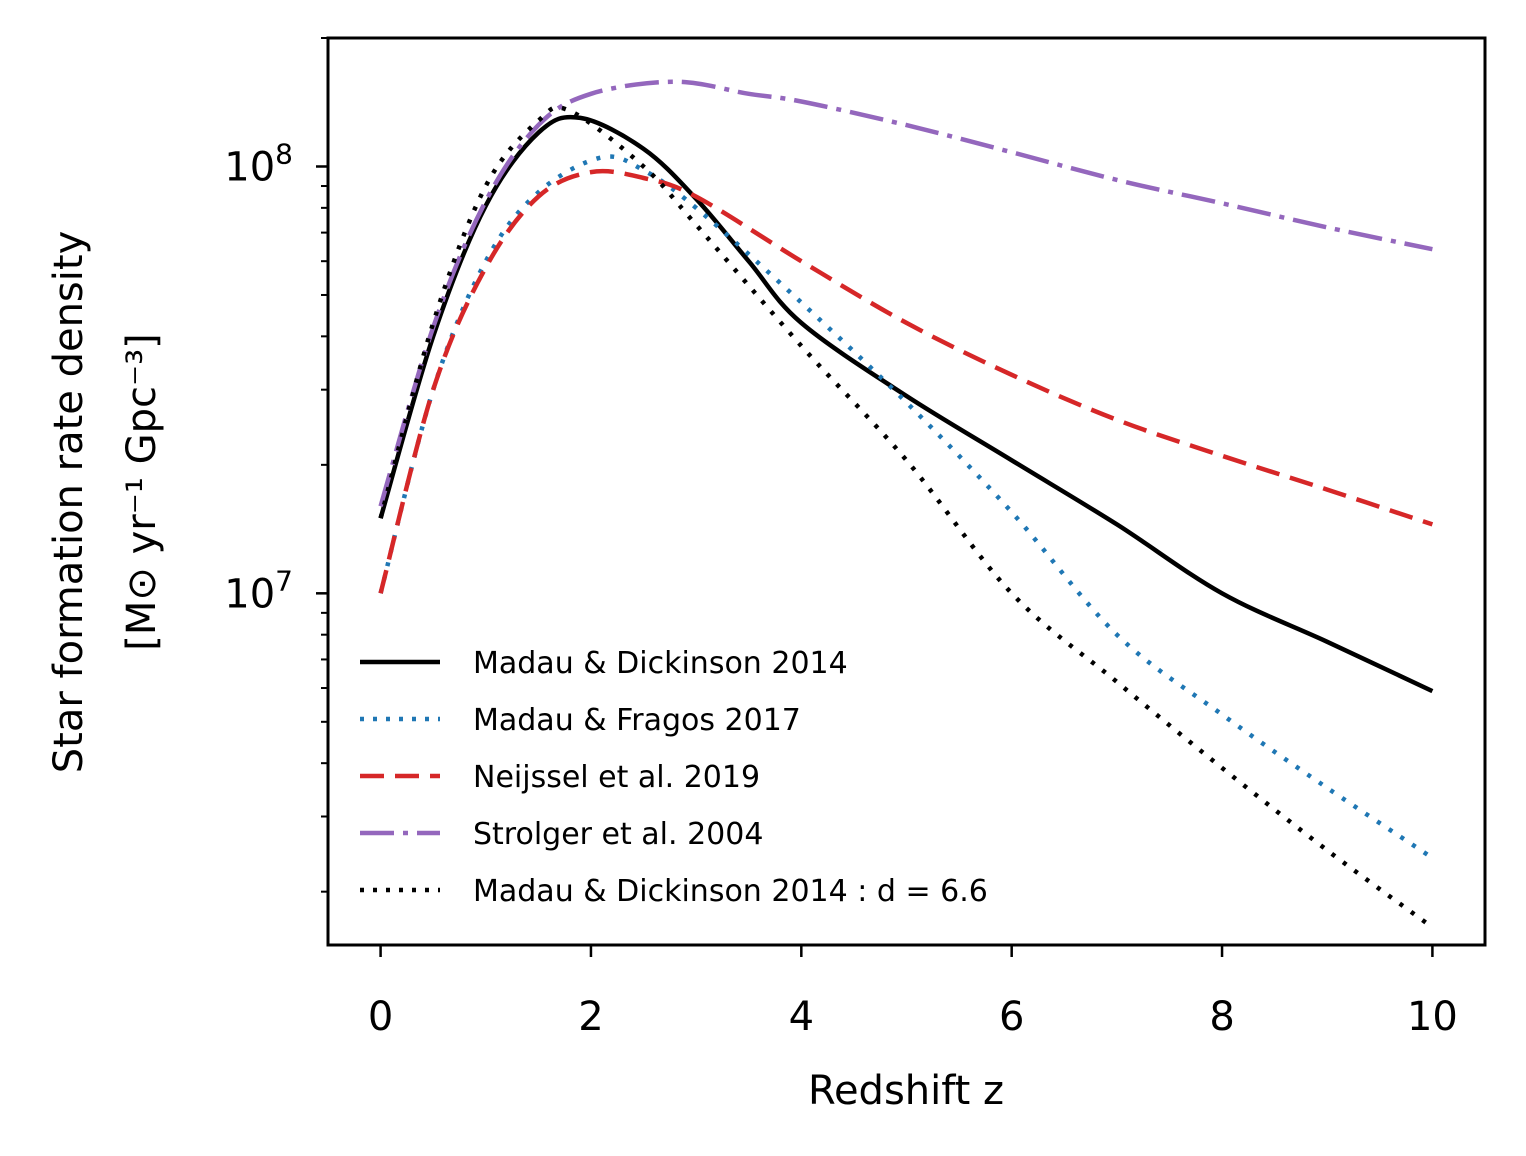 Image resolution: width=1526 pixels, height=1156 pixels. What do you see at coordinates (1432, 1017) in the screenshot?
I see `x-tick-label-10: 10` at bounding box center [1432, 1017].